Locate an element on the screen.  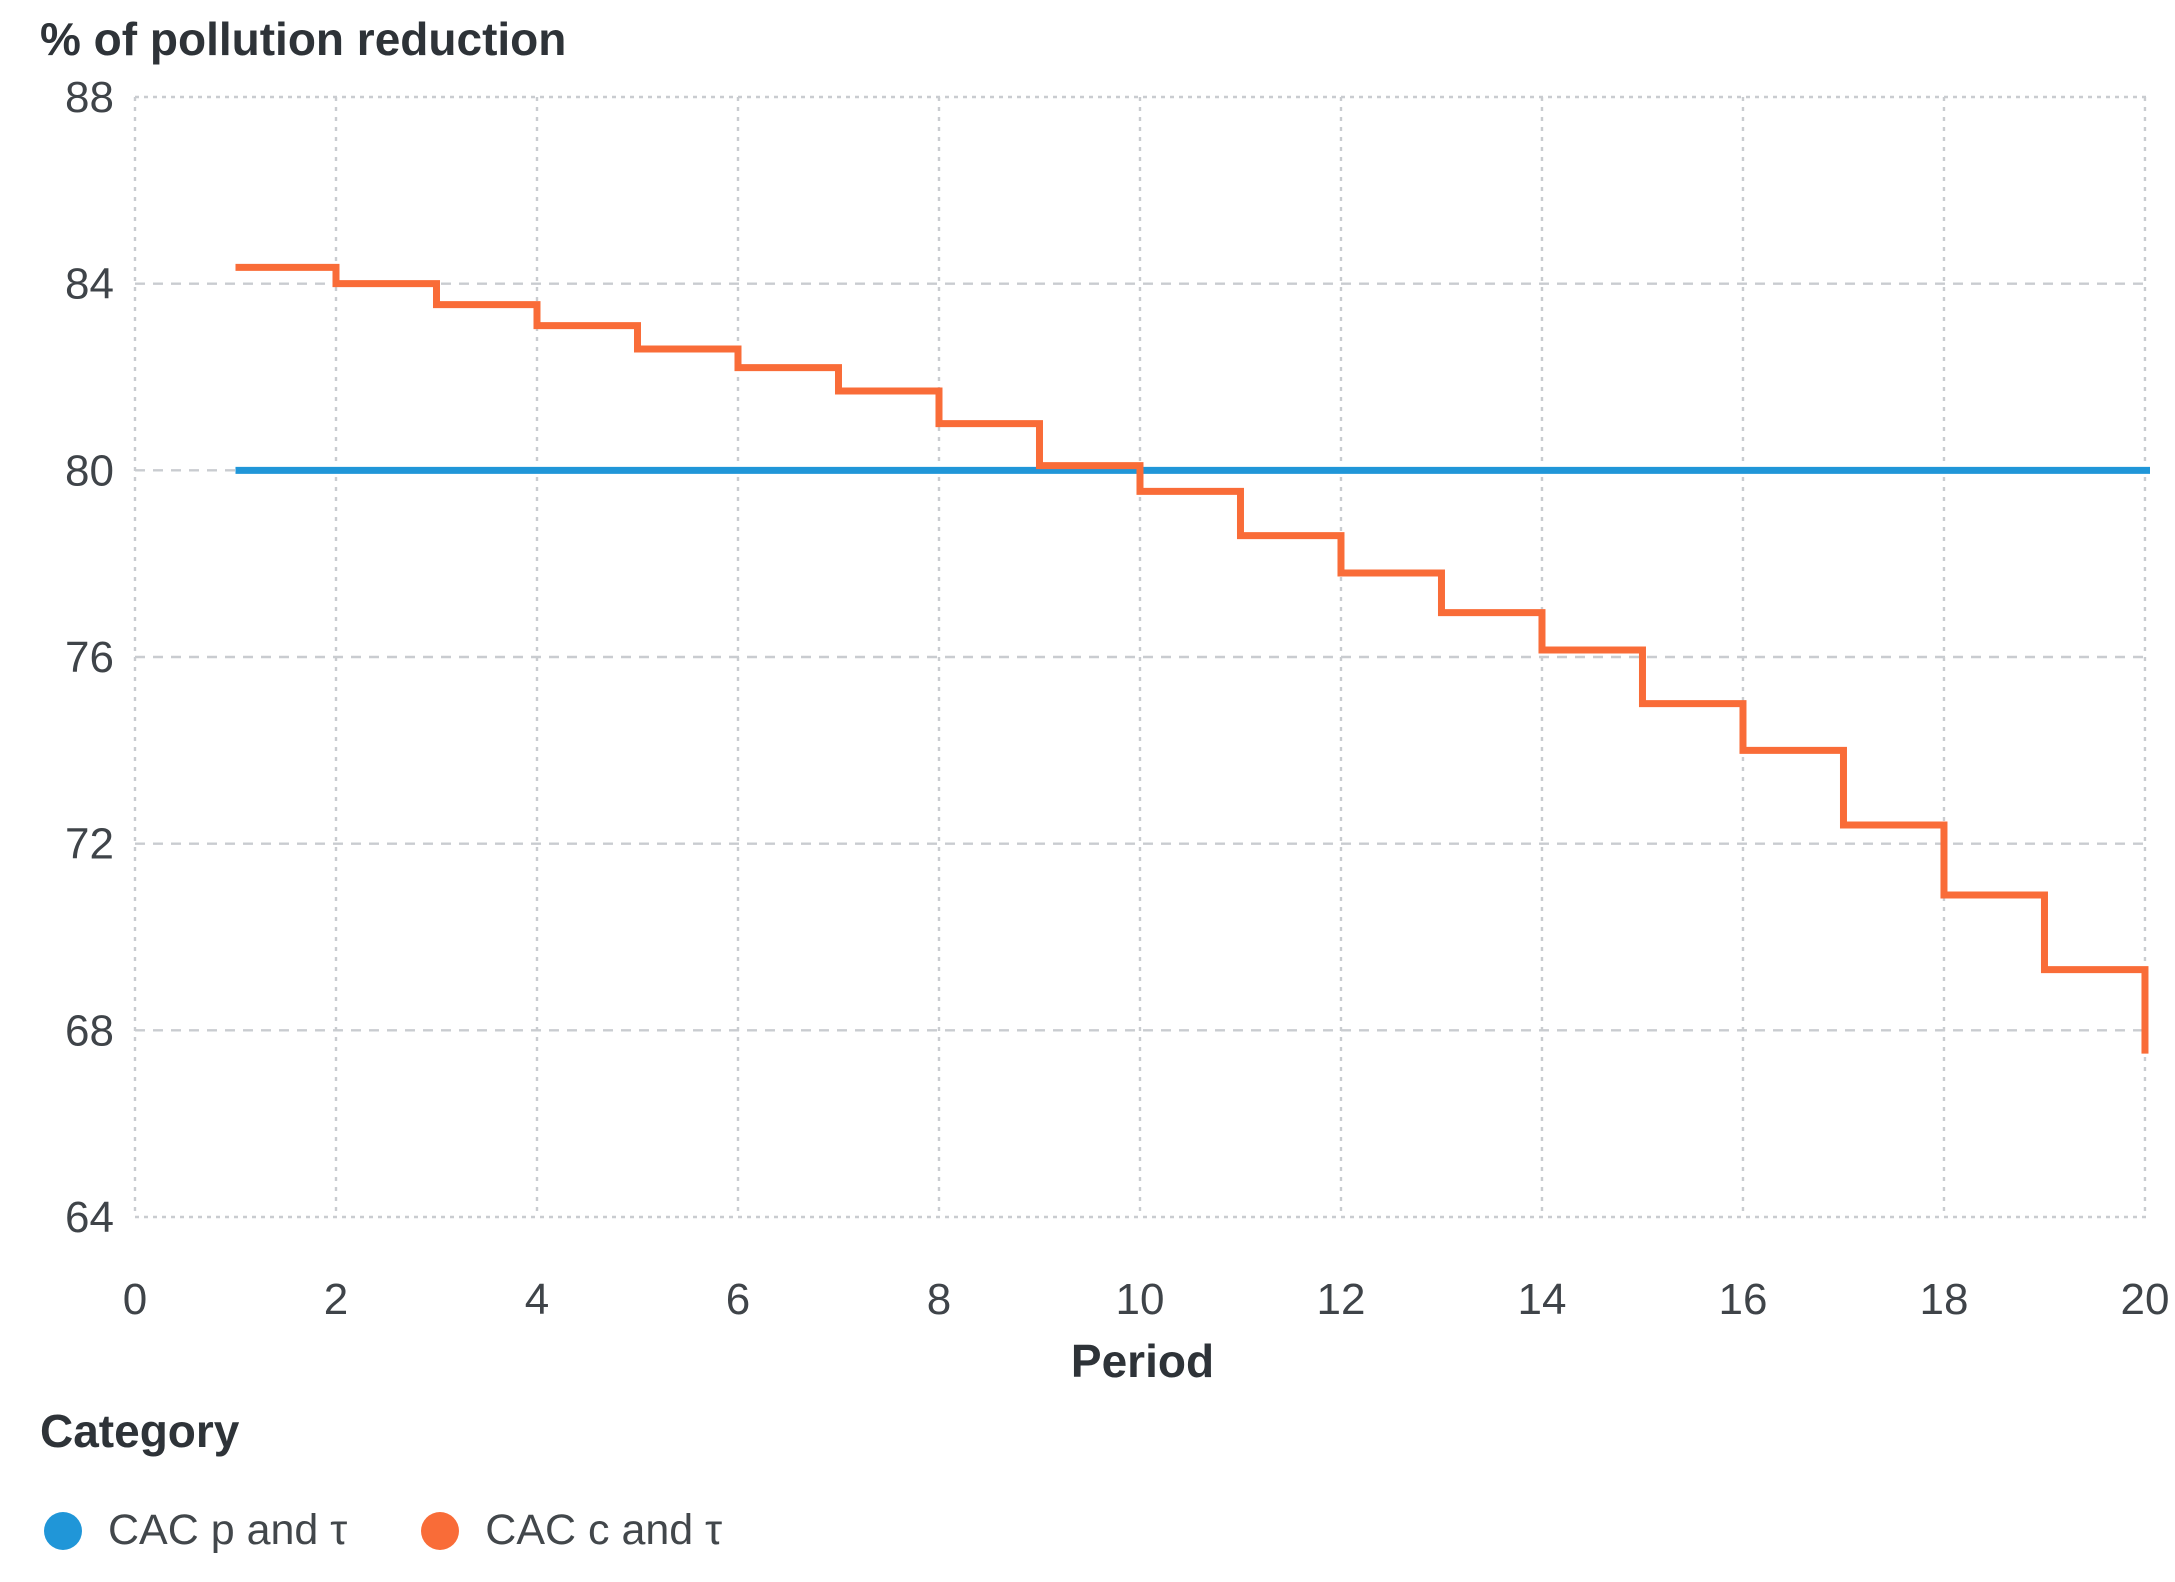
legend-item-cac-p: CAC p and τ is located at coordinates (195, 1530).